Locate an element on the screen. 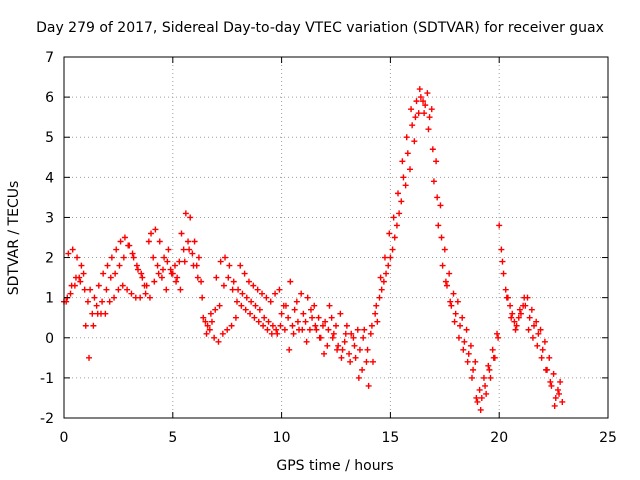 Image resolution: width=640 pixels, height=480 pixels. y-tick-label: 2 is located at coordinates (49, 259).